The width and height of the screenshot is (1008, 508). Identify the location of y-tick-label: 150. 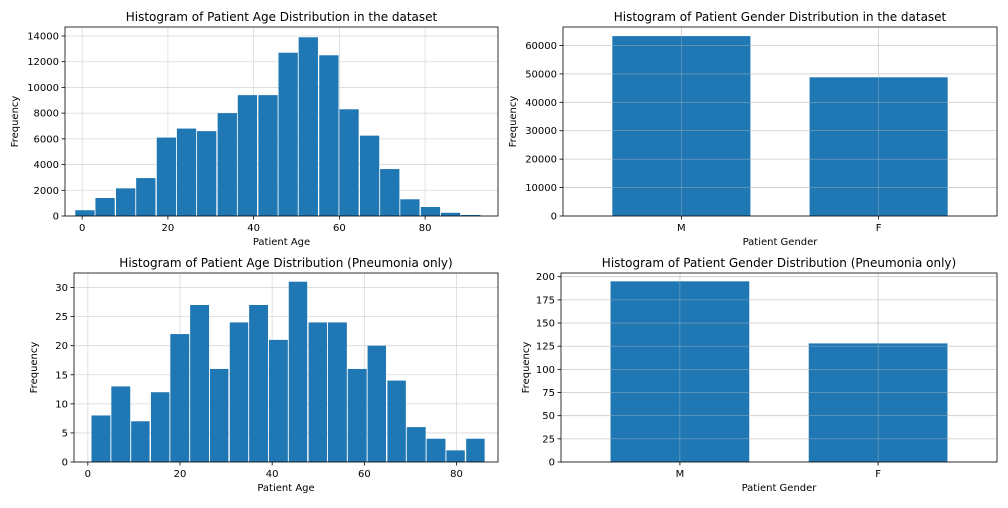
(545, 324).